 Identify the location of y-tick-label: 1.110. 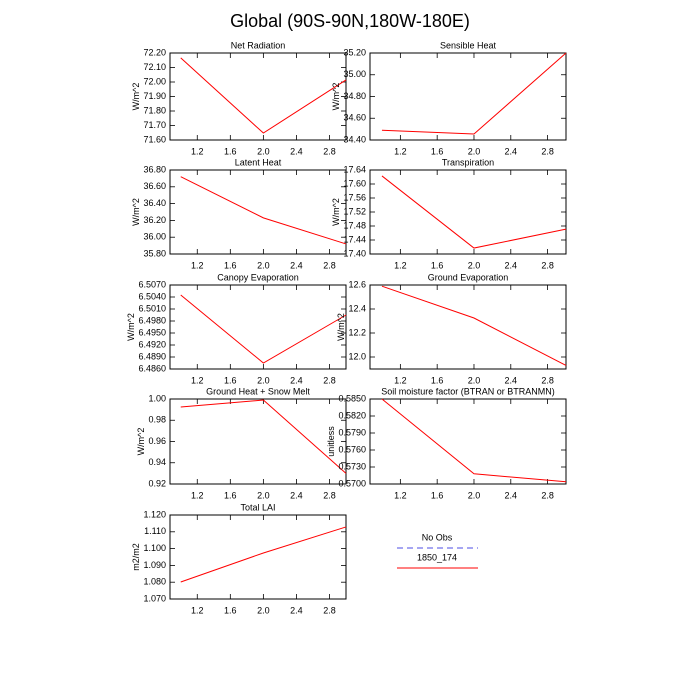
(155, 531).